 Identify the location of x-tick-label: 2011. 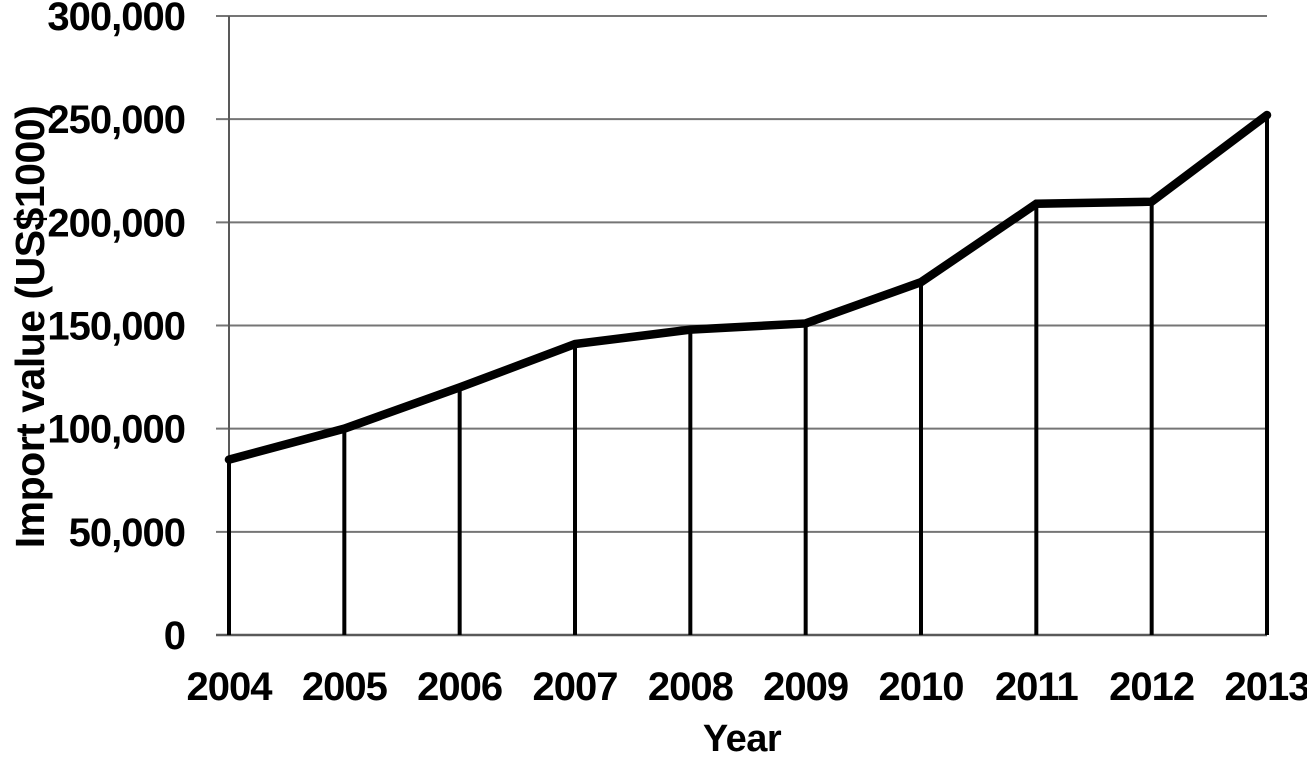
(1037, 687).